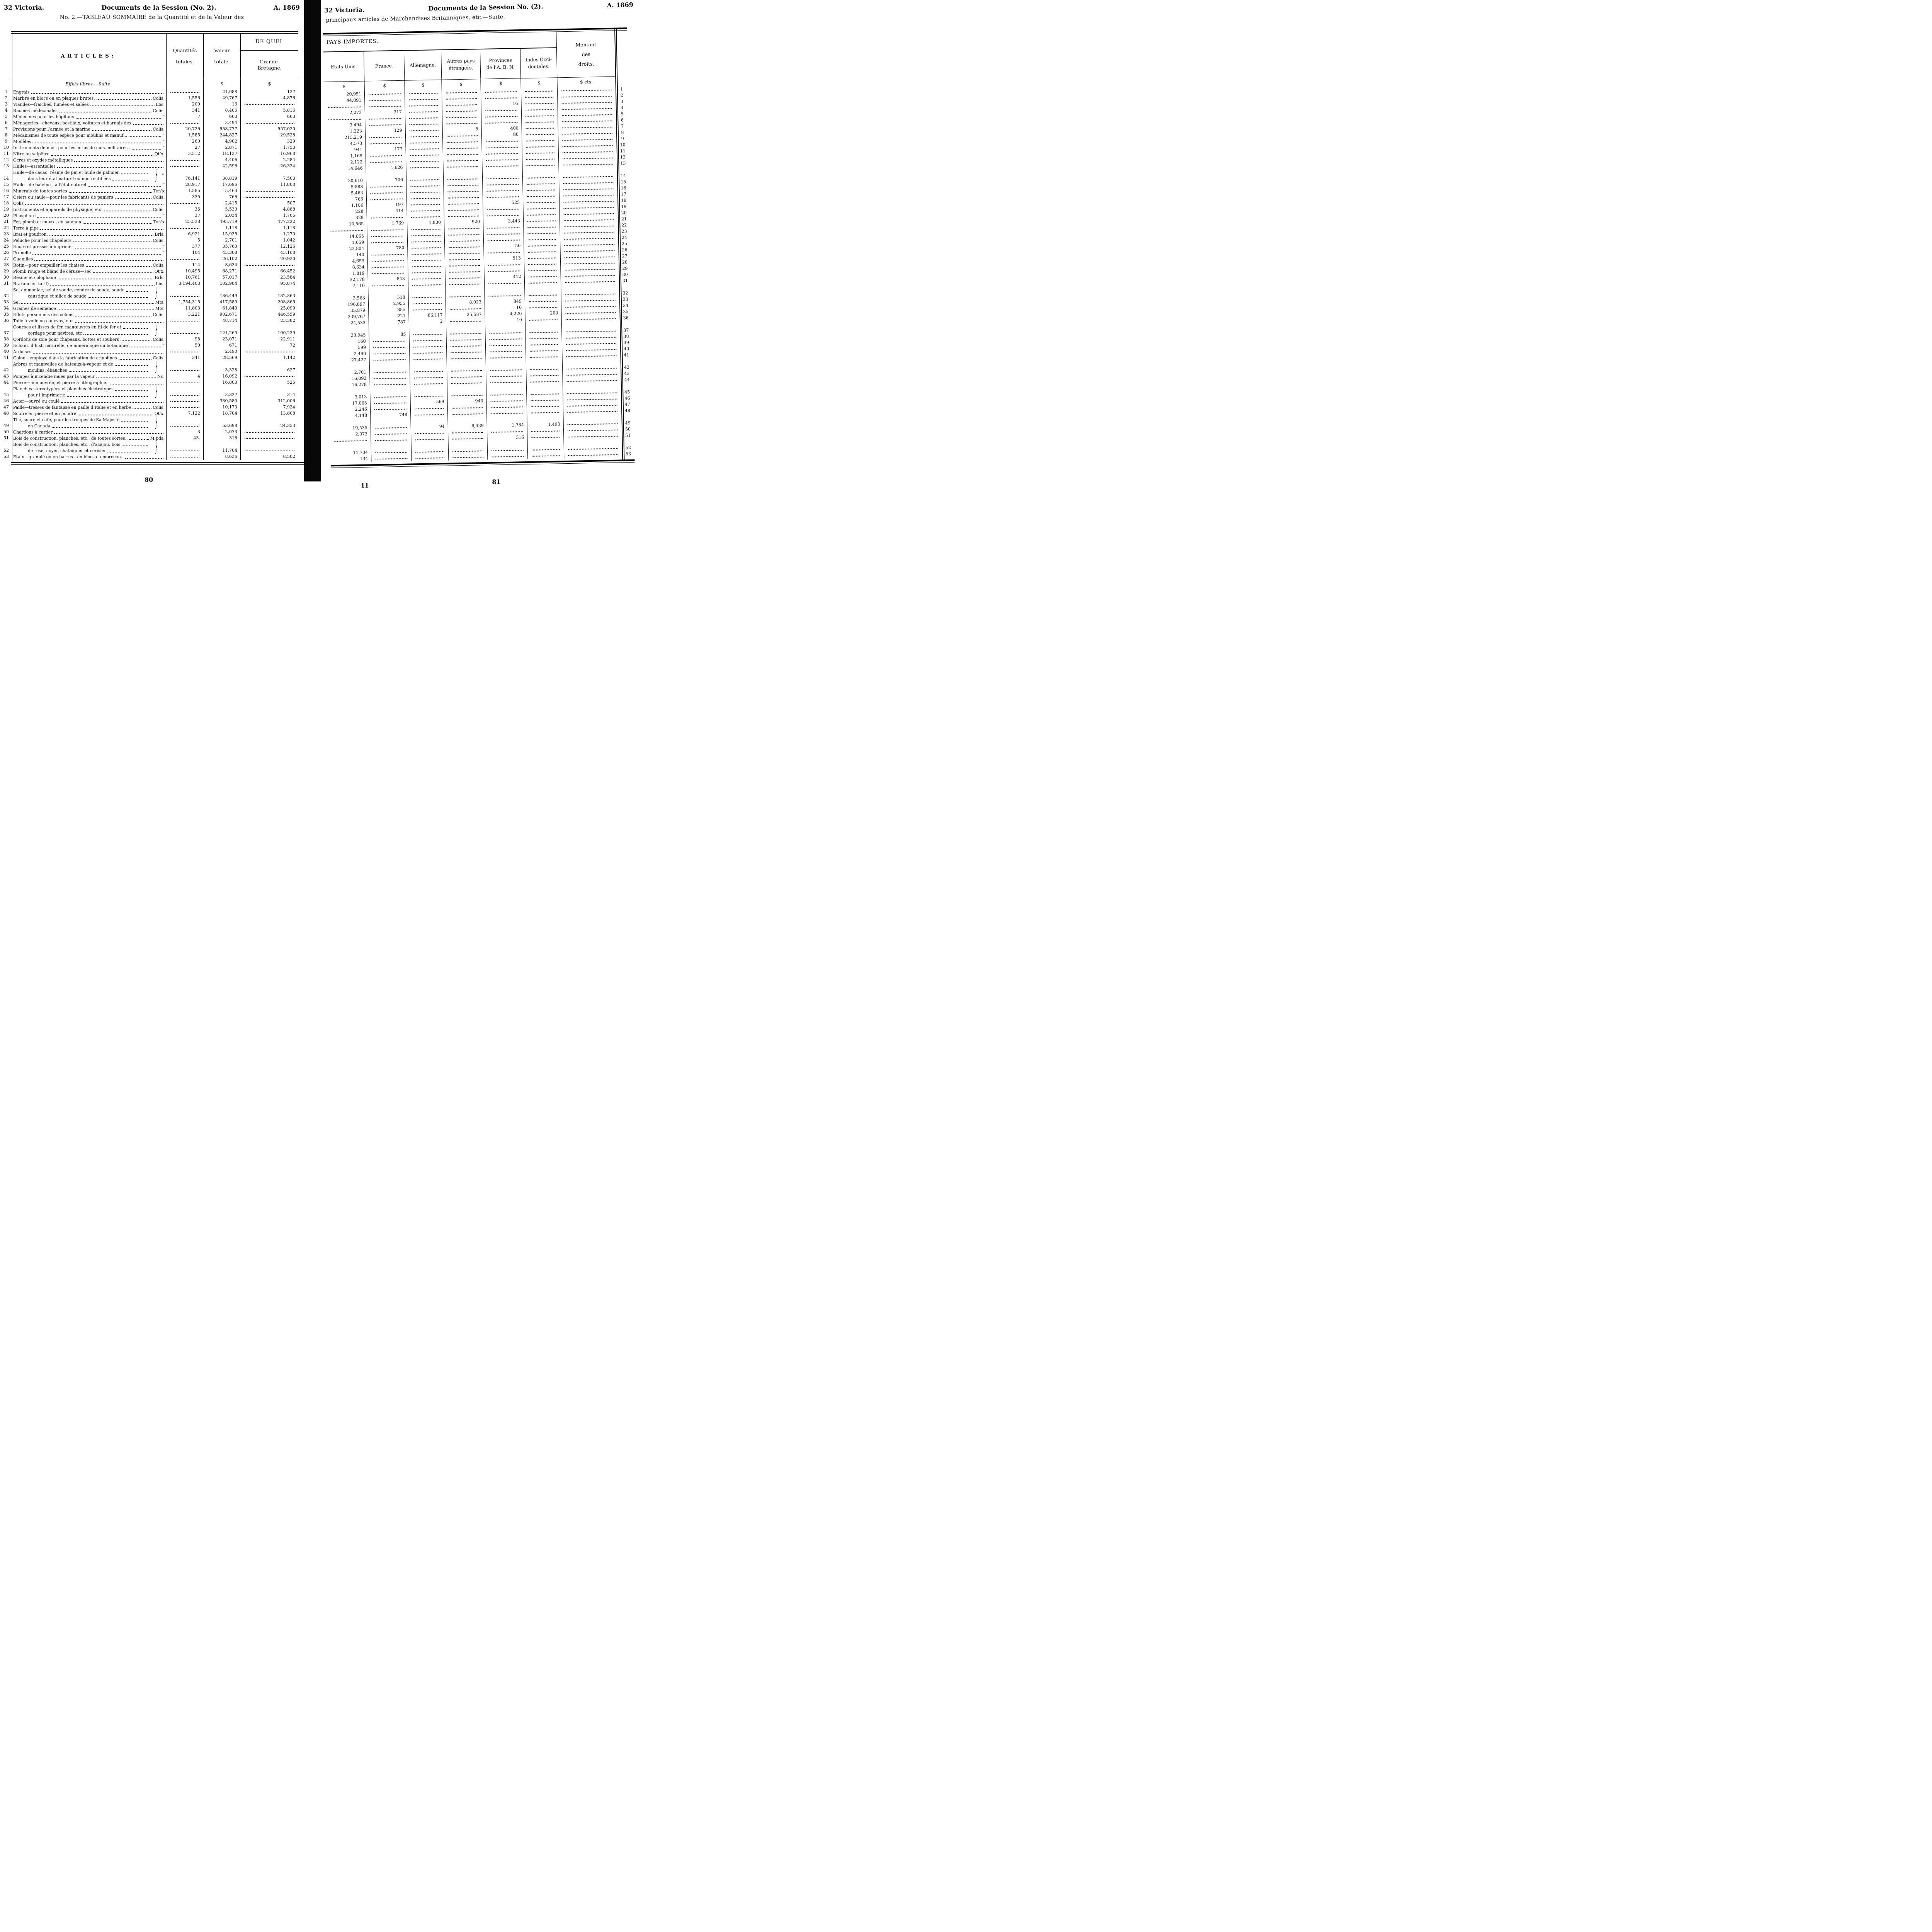  Describe the element at coordinates (221, 166) in the screenshot. I see `value-cell: 42,596` at that location.